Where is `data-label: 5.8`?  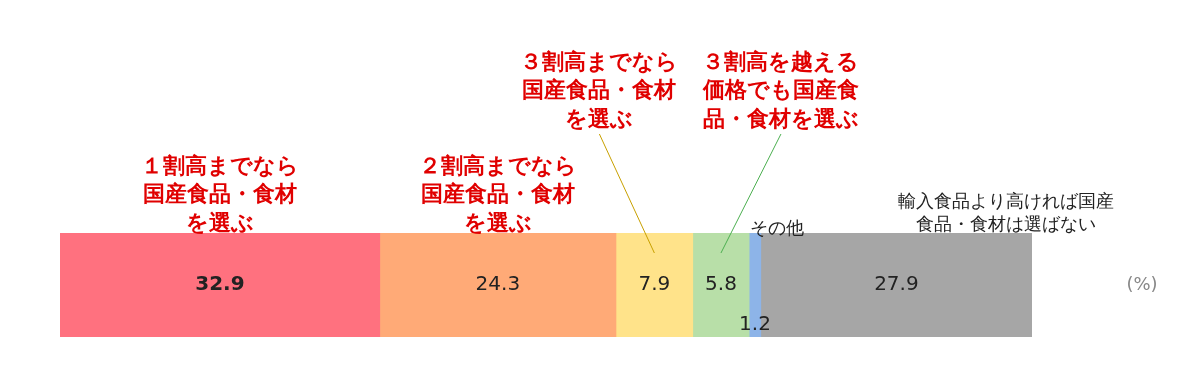
data-label: 5.8 is located at coordinates (721, 283).